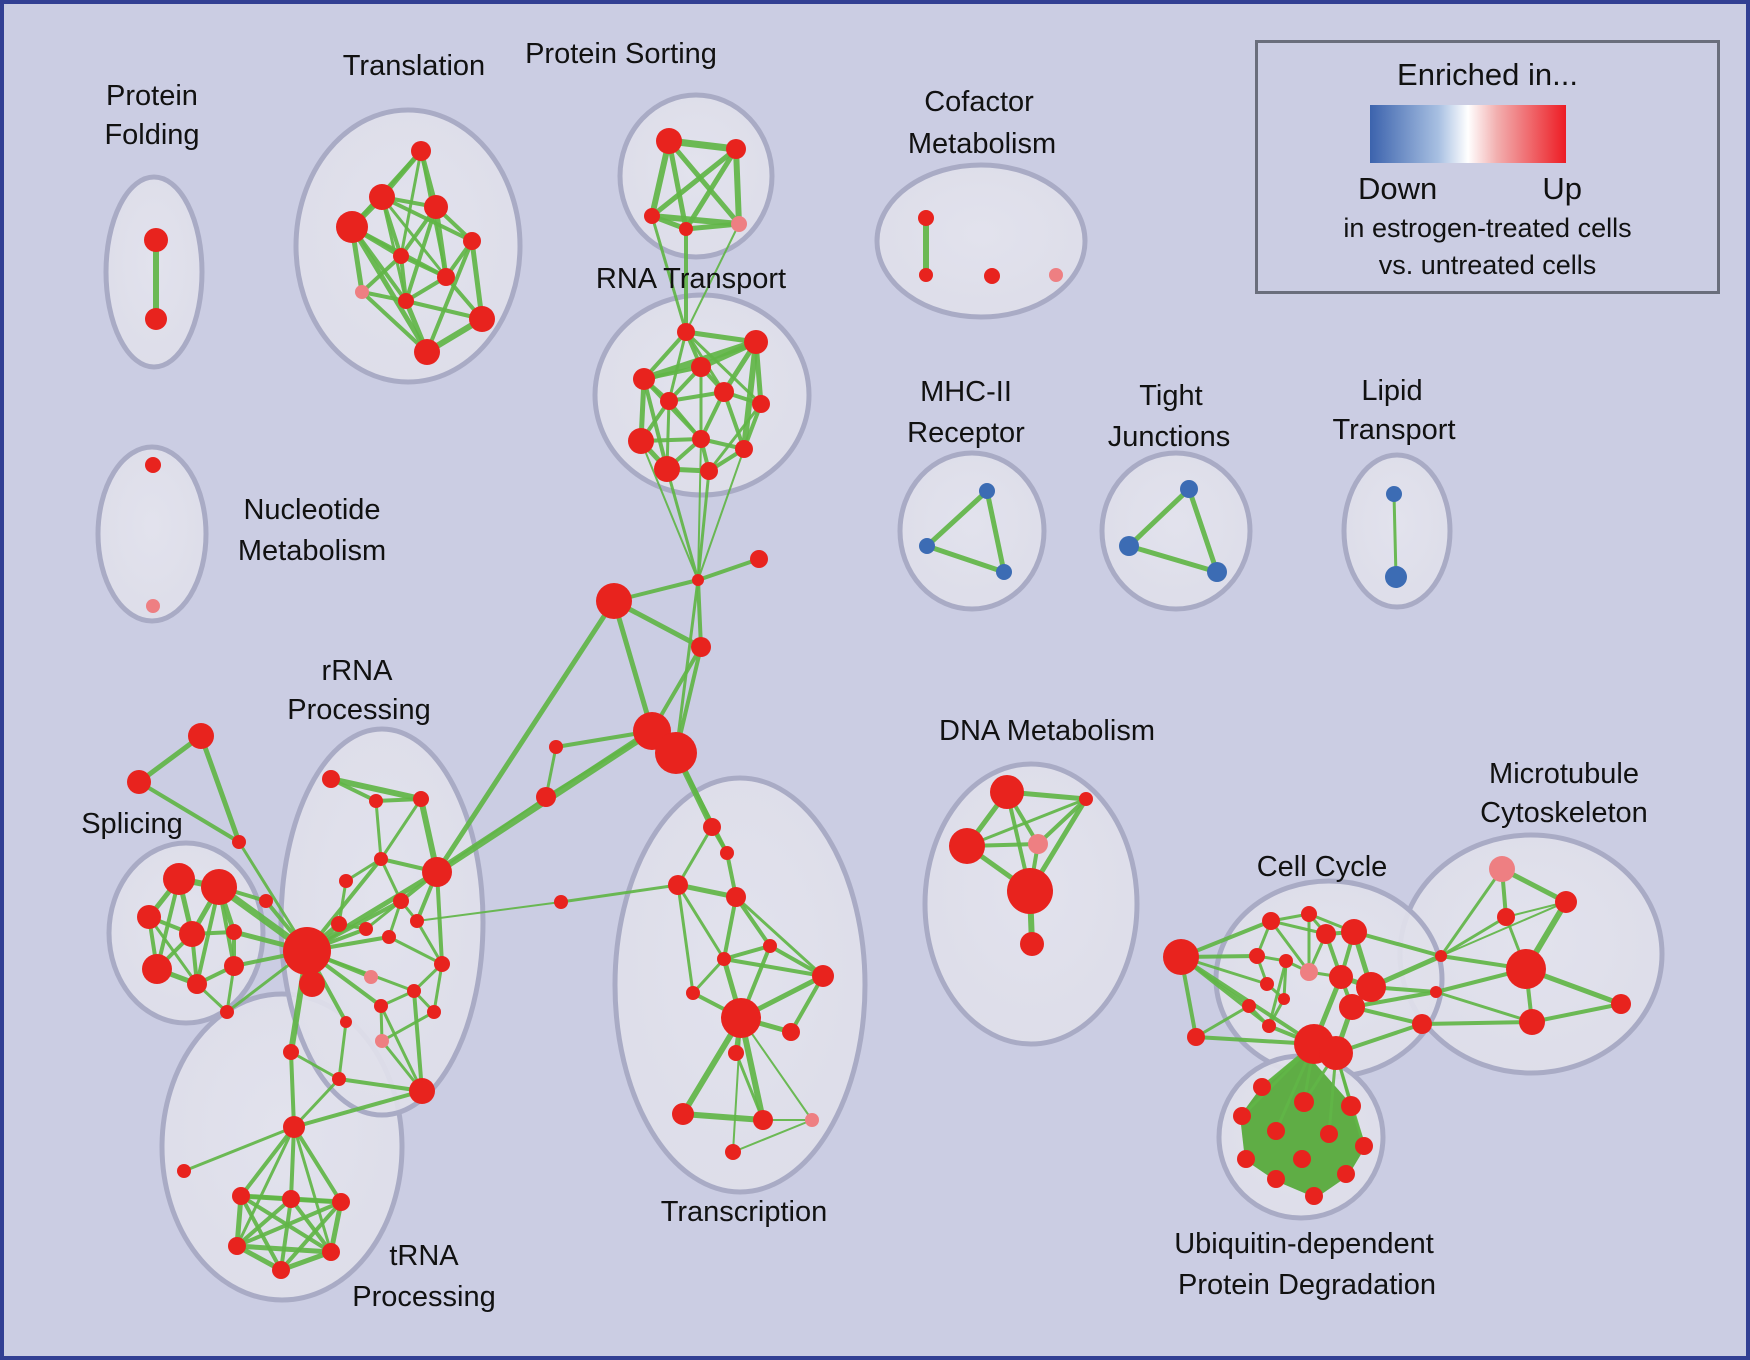 The width and height of the screenshot is (1750, 1360). I want to click on node-ps5, so click(739, 224).